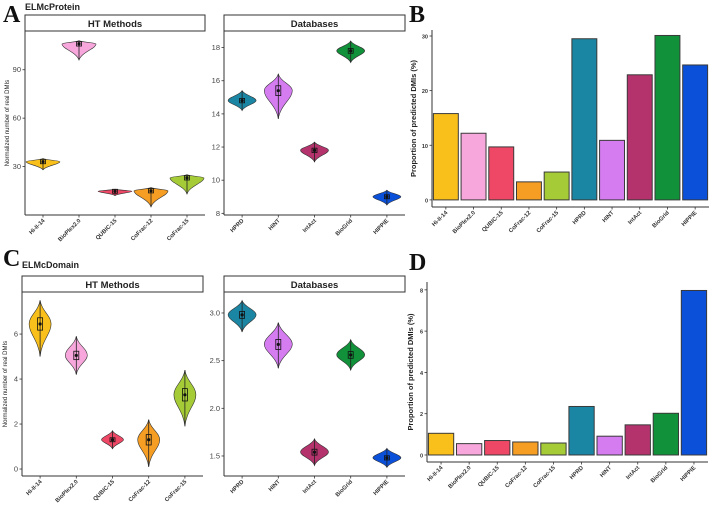  I want to click on y-tick-label: 30, so click(425, 38).